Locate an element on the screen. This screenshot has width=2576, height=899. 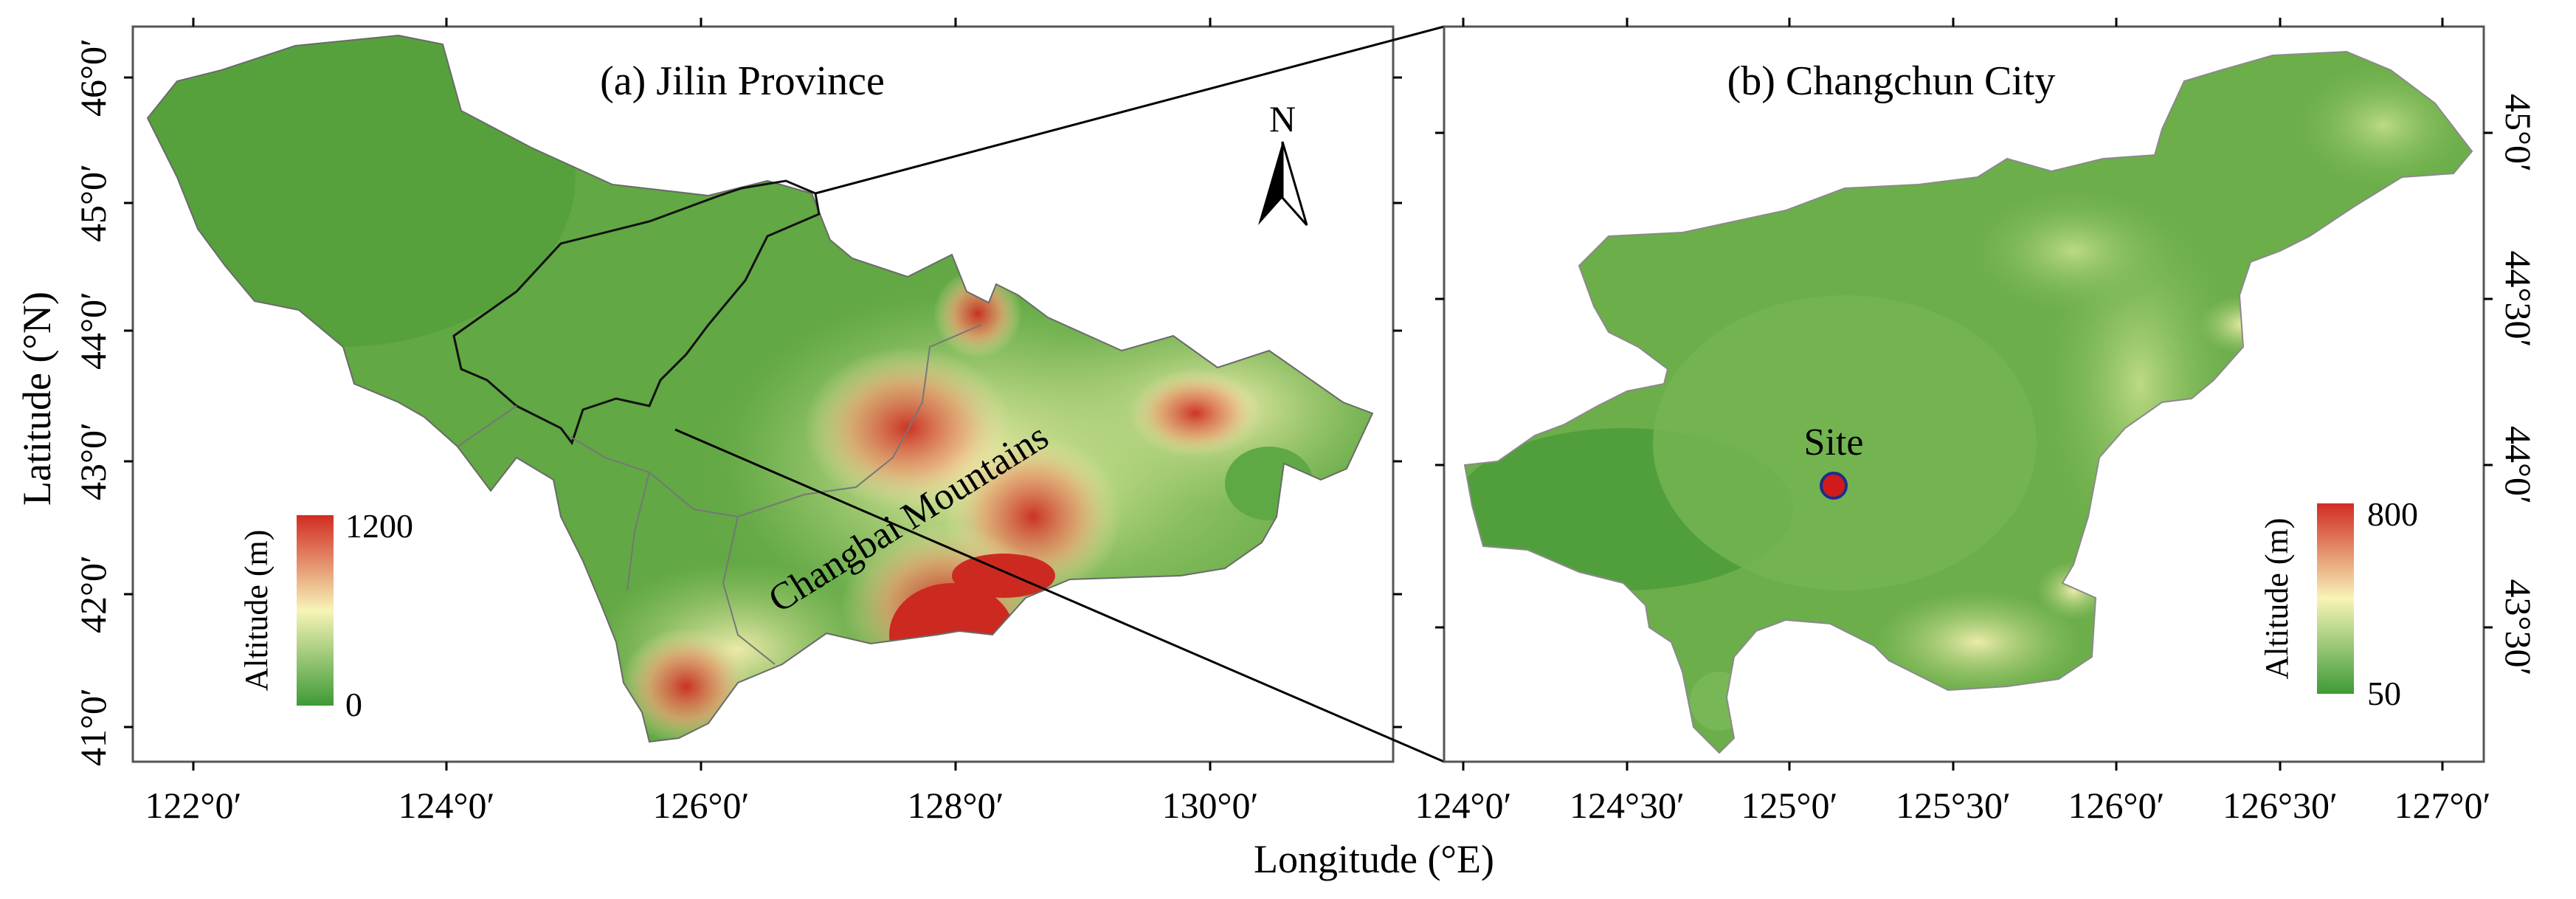
y-tick-b-3: 44°0′ is located at coordinates (2518, 465).